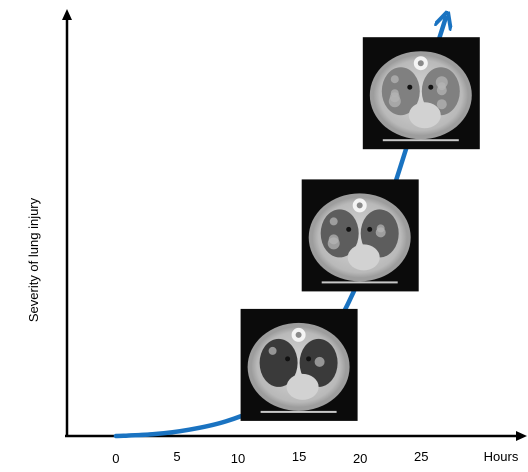 The width and height of the screenshot is (528, 472). I want to click on x-axis-arrowhead, so click(521, 436).